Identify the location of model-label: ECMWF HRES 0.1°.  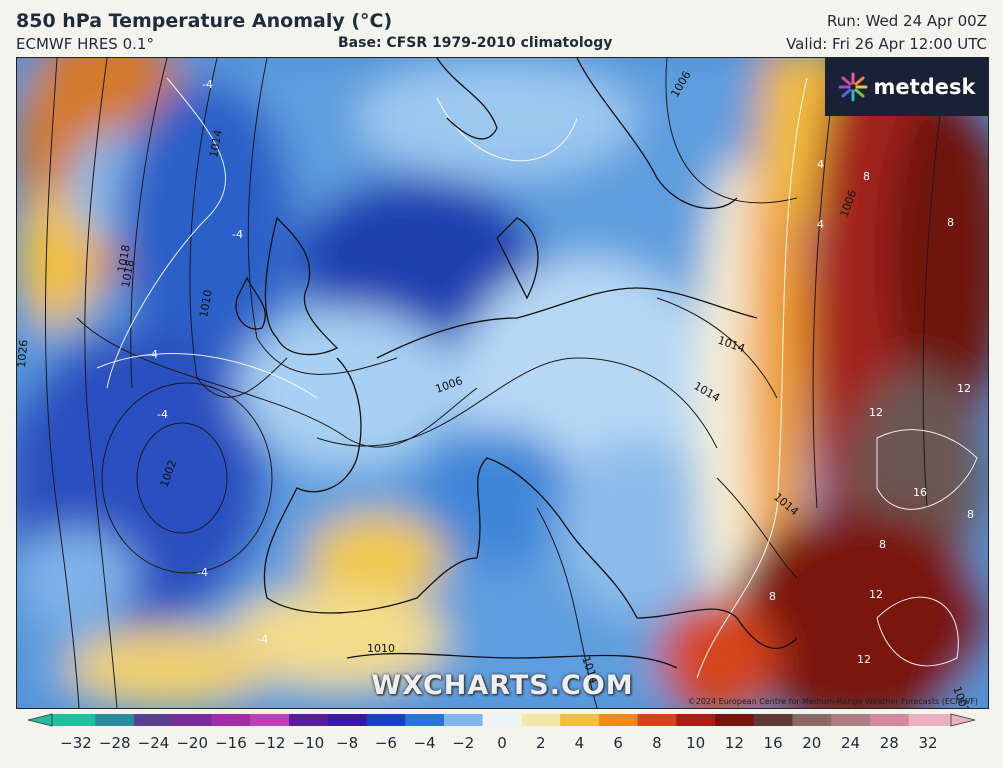
(85, 44).